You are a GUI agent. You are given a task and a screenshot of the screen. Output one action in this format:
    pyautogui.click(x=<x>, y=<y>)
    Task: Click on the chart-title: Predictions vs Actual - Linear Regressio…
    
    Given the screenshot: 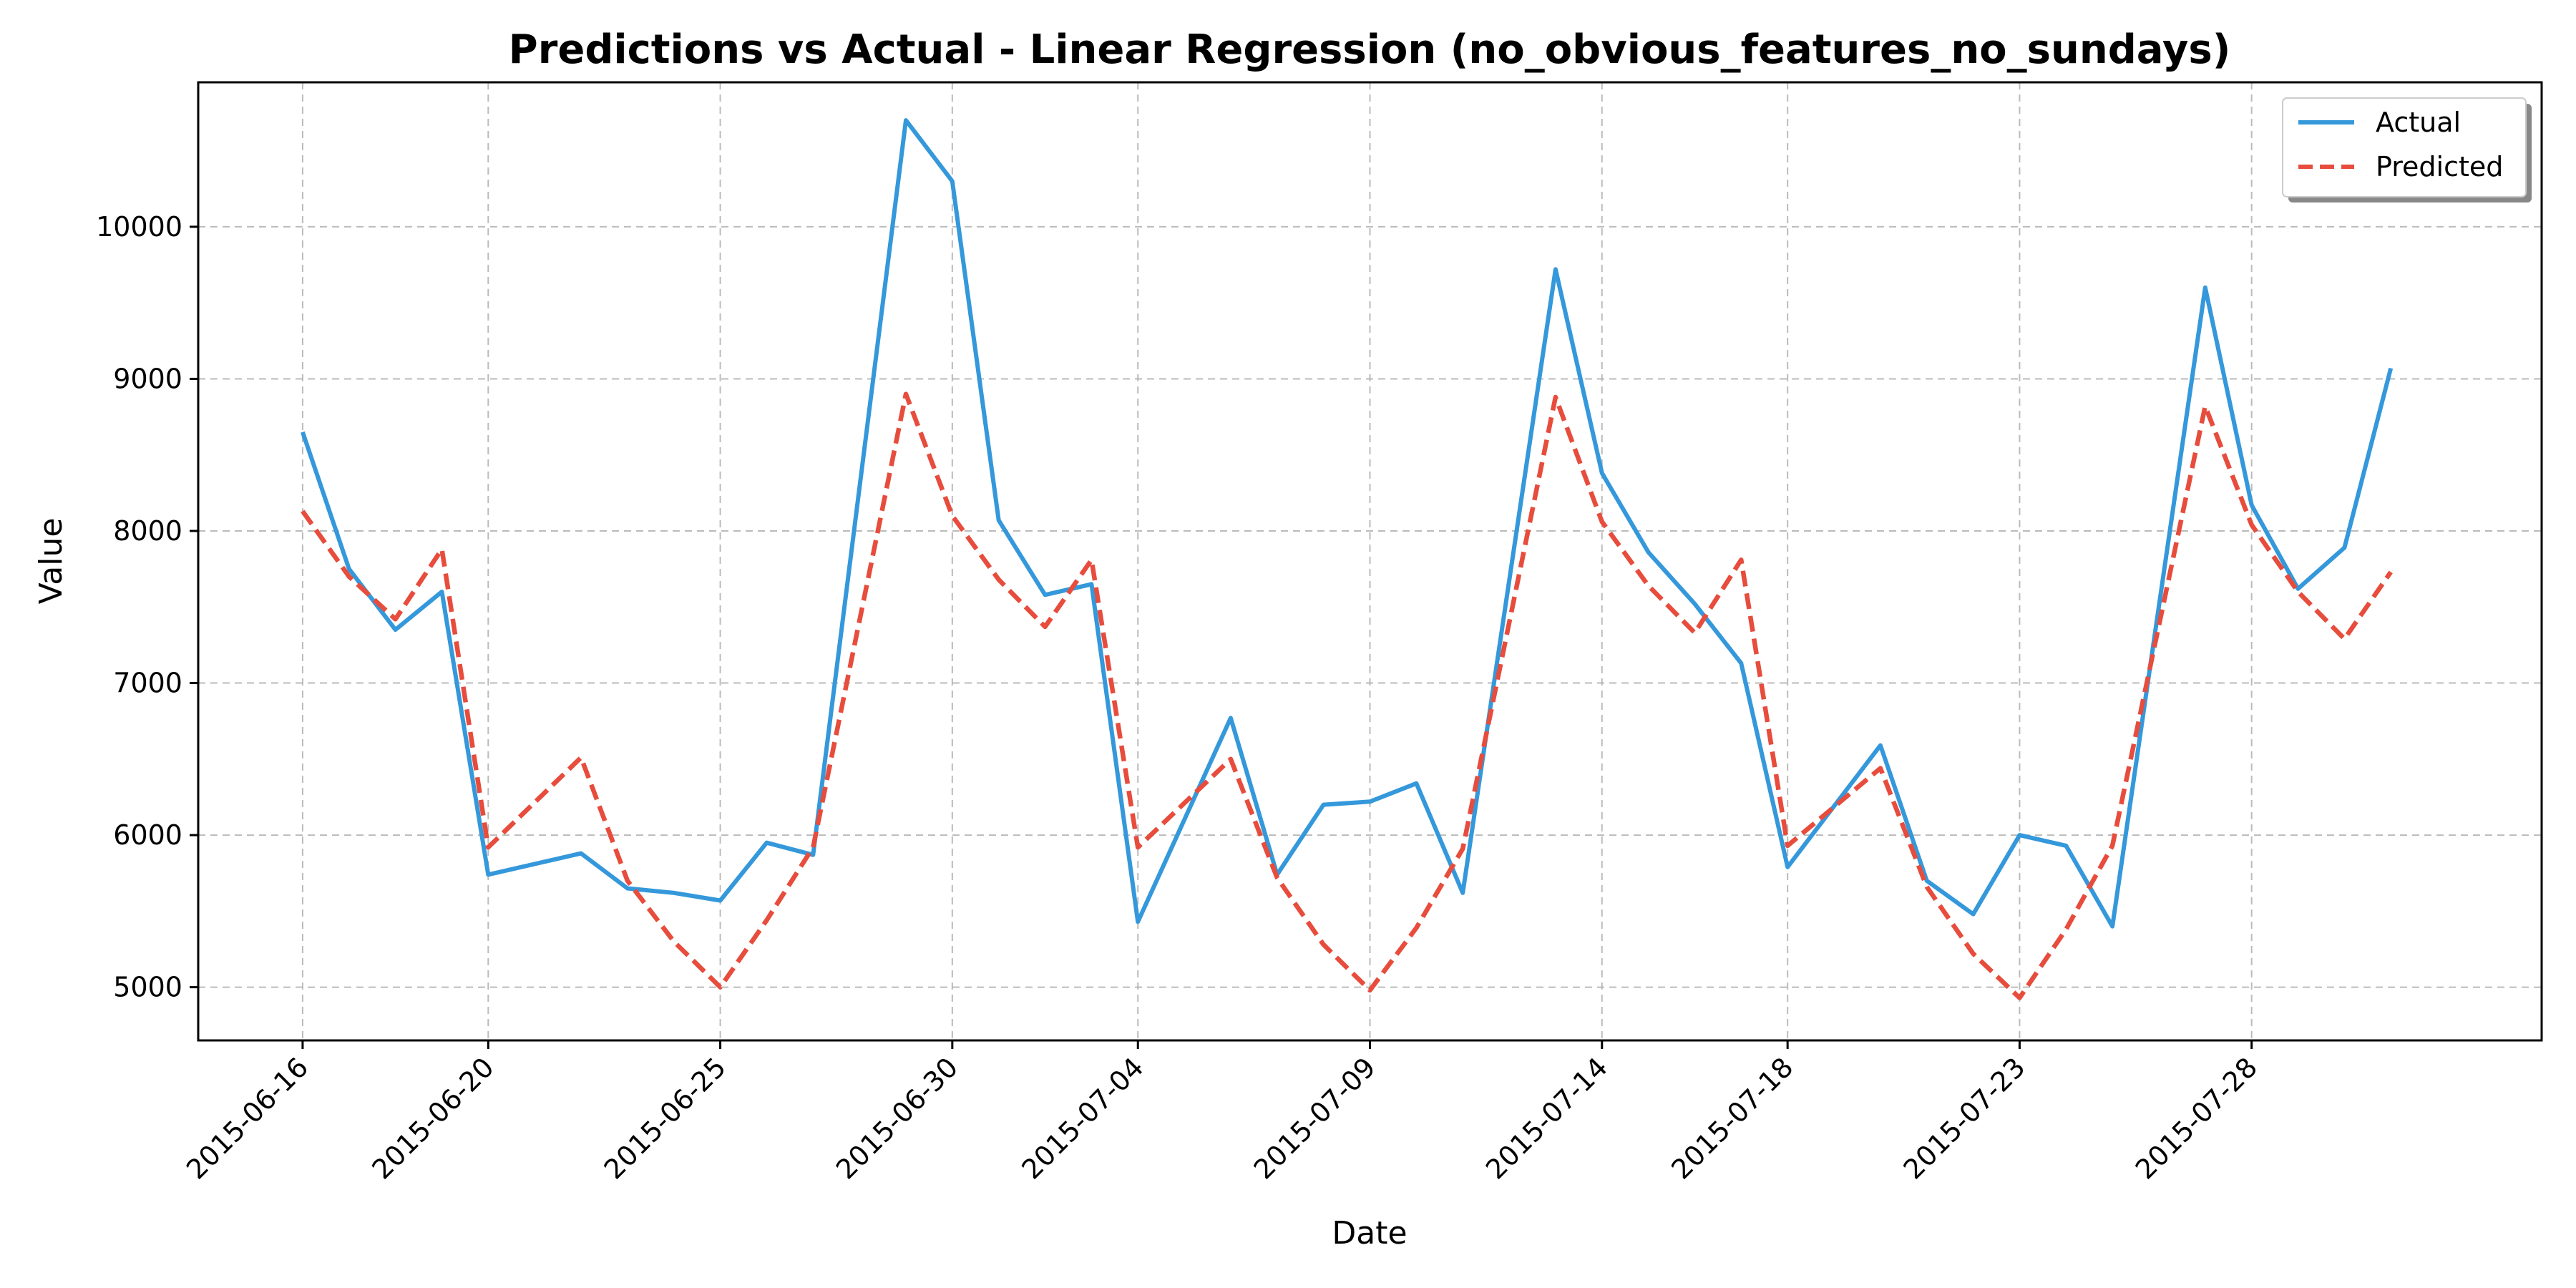 What is the action you would take?
    pyautogui.click(x=1370, y=49)
    